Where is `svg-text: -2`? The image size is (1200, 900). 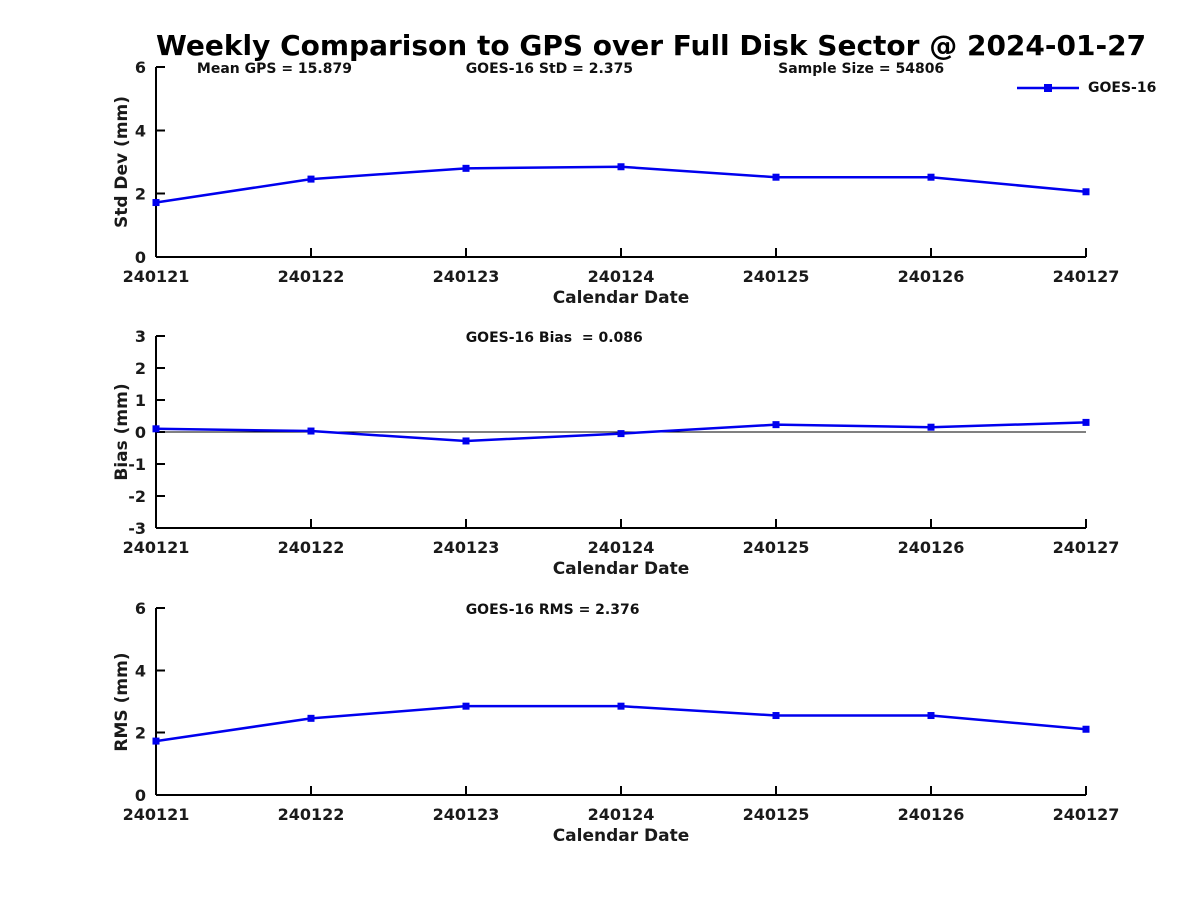 svg-text: -2 is located at coordinates (137, 496).